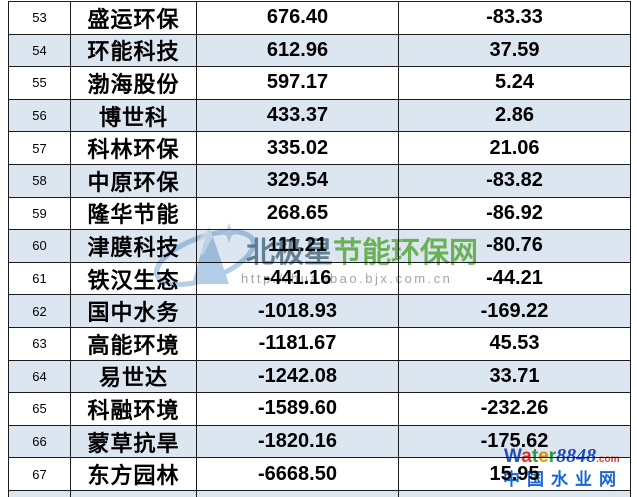  I want to click on table-row: 55 渤海股份 597.17 5.24, so click(320, 83).